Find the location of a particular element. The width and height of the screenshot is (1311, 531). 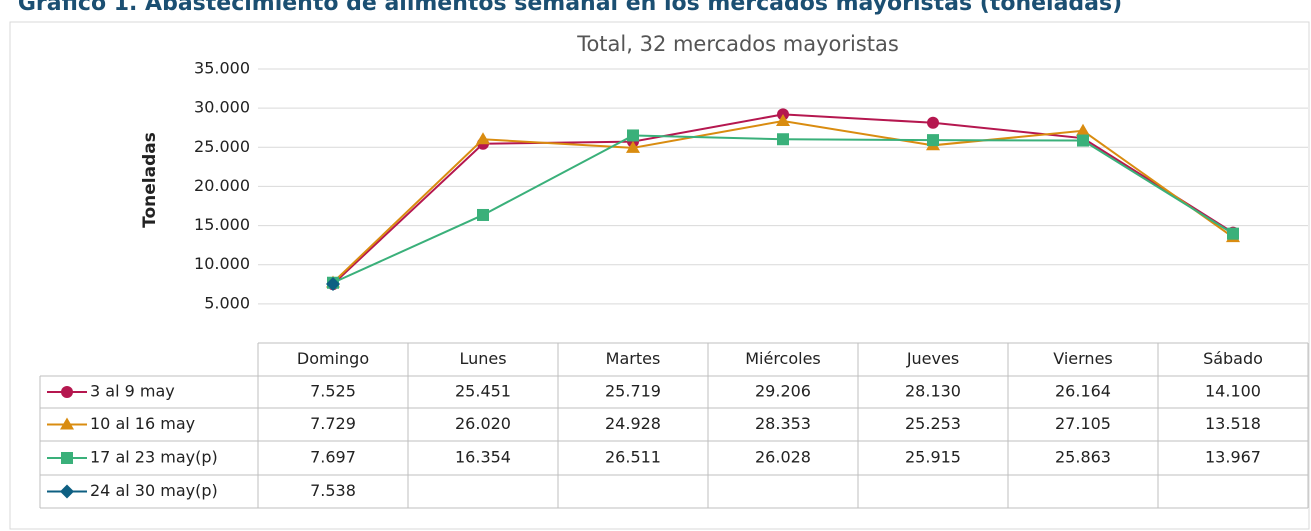

table-value: 7.538 is located at coordinates (333, 490).